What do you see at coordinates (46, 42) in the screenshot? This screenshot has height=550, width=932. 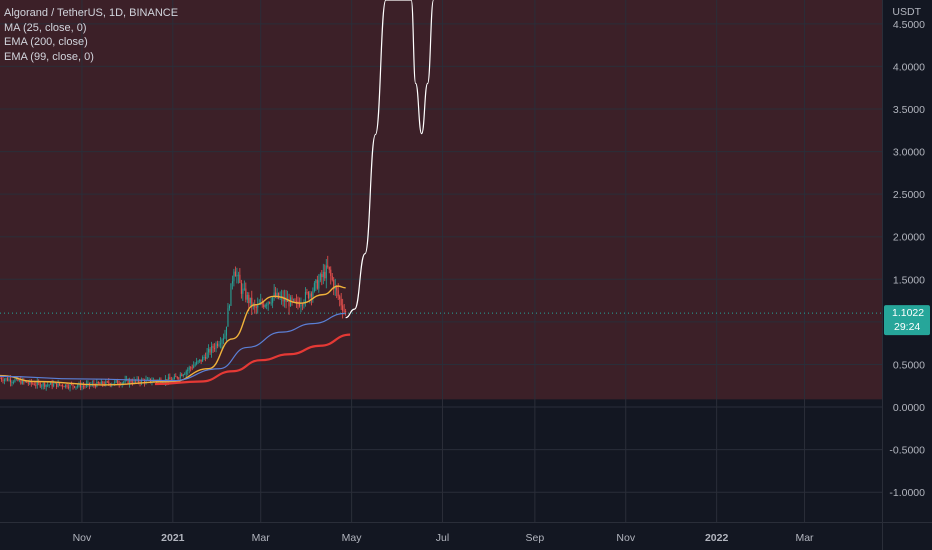 I see `indicator-ema200: EMA (200, close)` at bounding box center [46, 42].